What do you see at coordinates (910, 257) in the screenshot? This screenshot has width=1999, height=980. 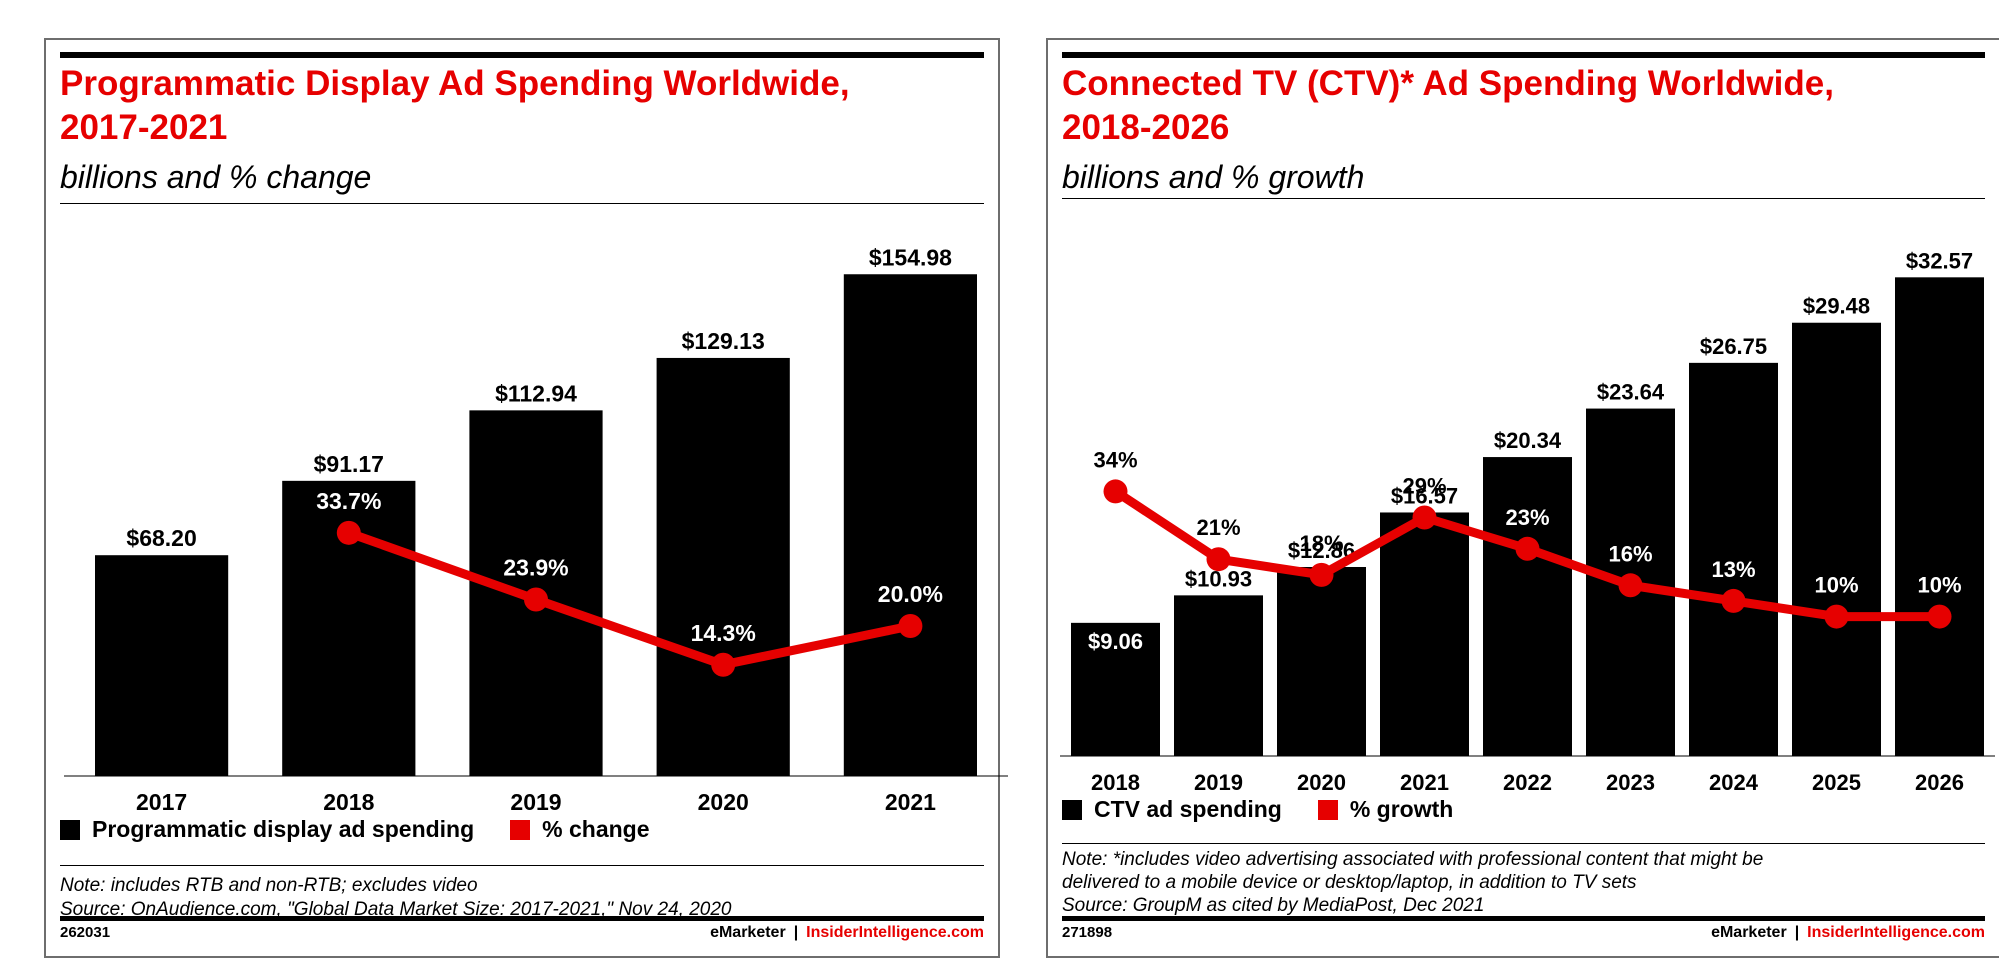 I see `bar-value-label: $154.98` at bounding box center [910, 257].